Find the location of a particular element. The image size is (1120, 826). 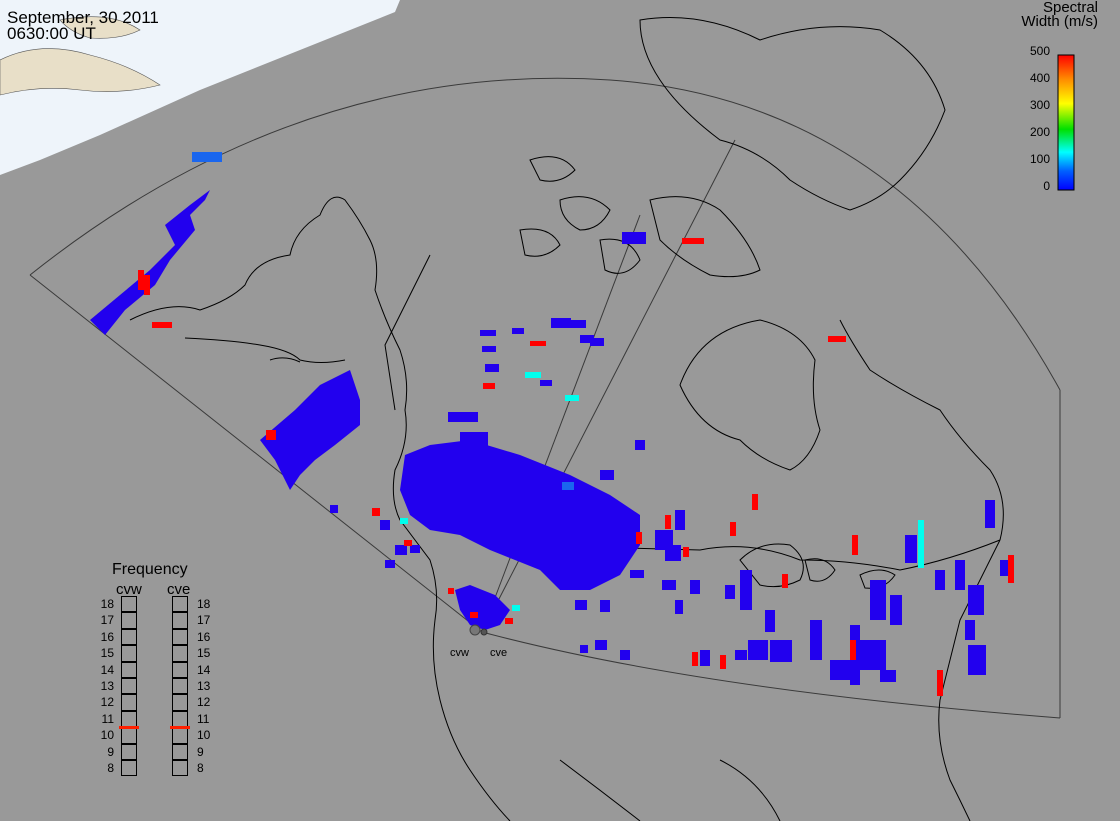

colorbar-title-2: Width (m/s) is located at coordinates (1059, 21).